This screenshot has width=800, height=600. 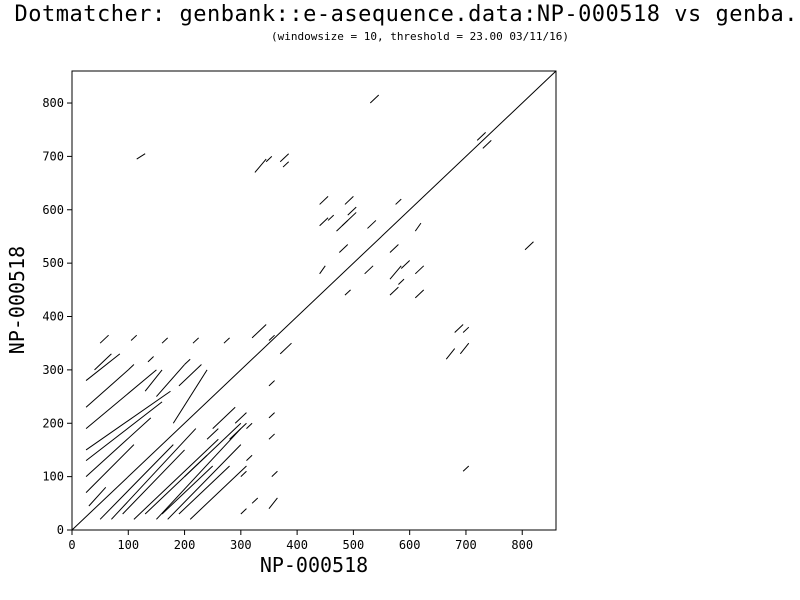 What do you see at coordinates (241, 545) in the screenshot?
I see `x-tick-label: 300` at bounding box center [241, 545].